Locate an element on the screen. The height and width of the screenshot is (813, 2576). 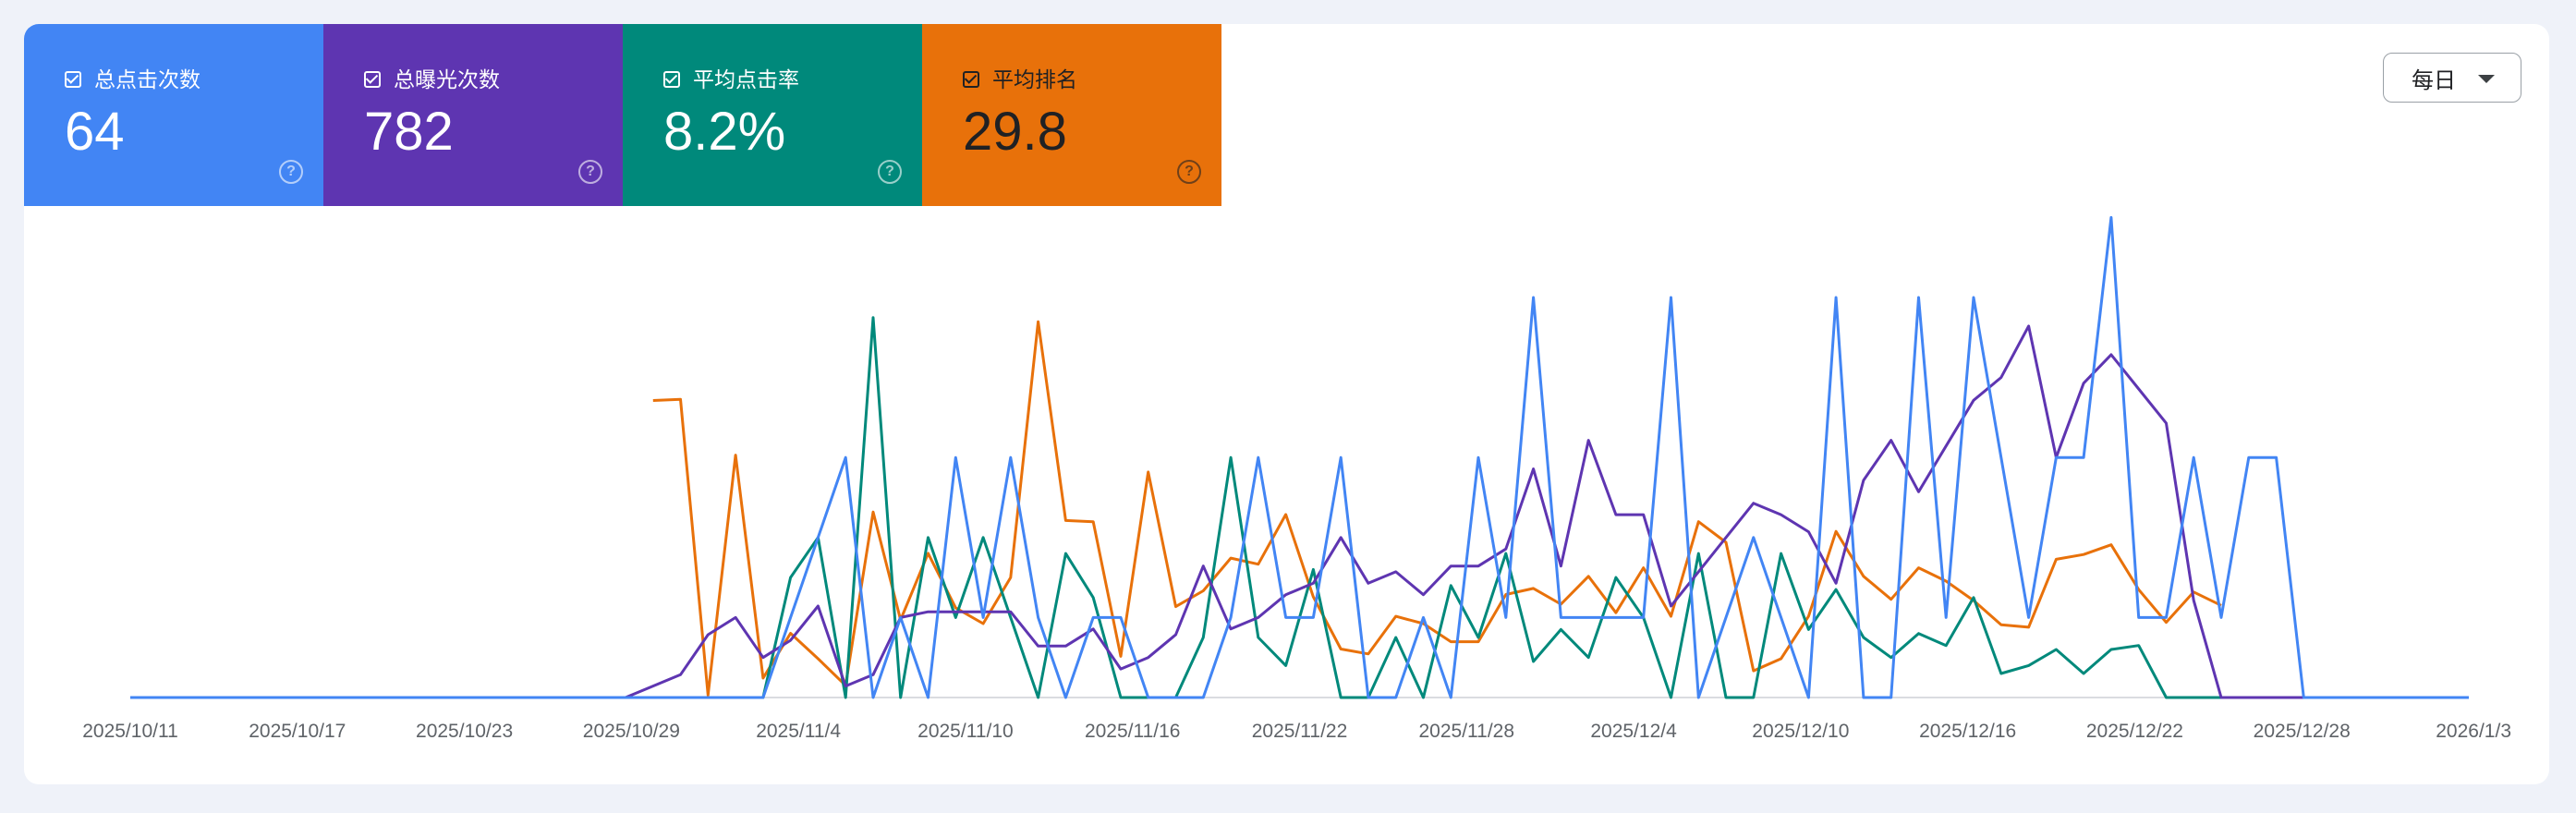
x-tick-label: 2025/12/22 is located at coordinates (2134, 731).